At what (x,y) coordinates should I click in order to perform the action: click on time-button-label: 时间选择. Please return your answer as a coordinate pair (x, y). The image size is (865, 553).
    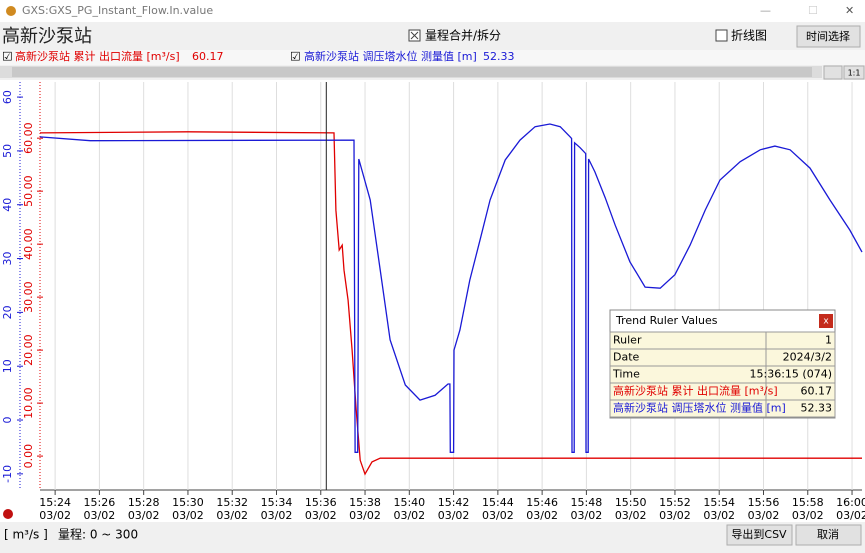
    Looking at the image, I should click on (828, 36).